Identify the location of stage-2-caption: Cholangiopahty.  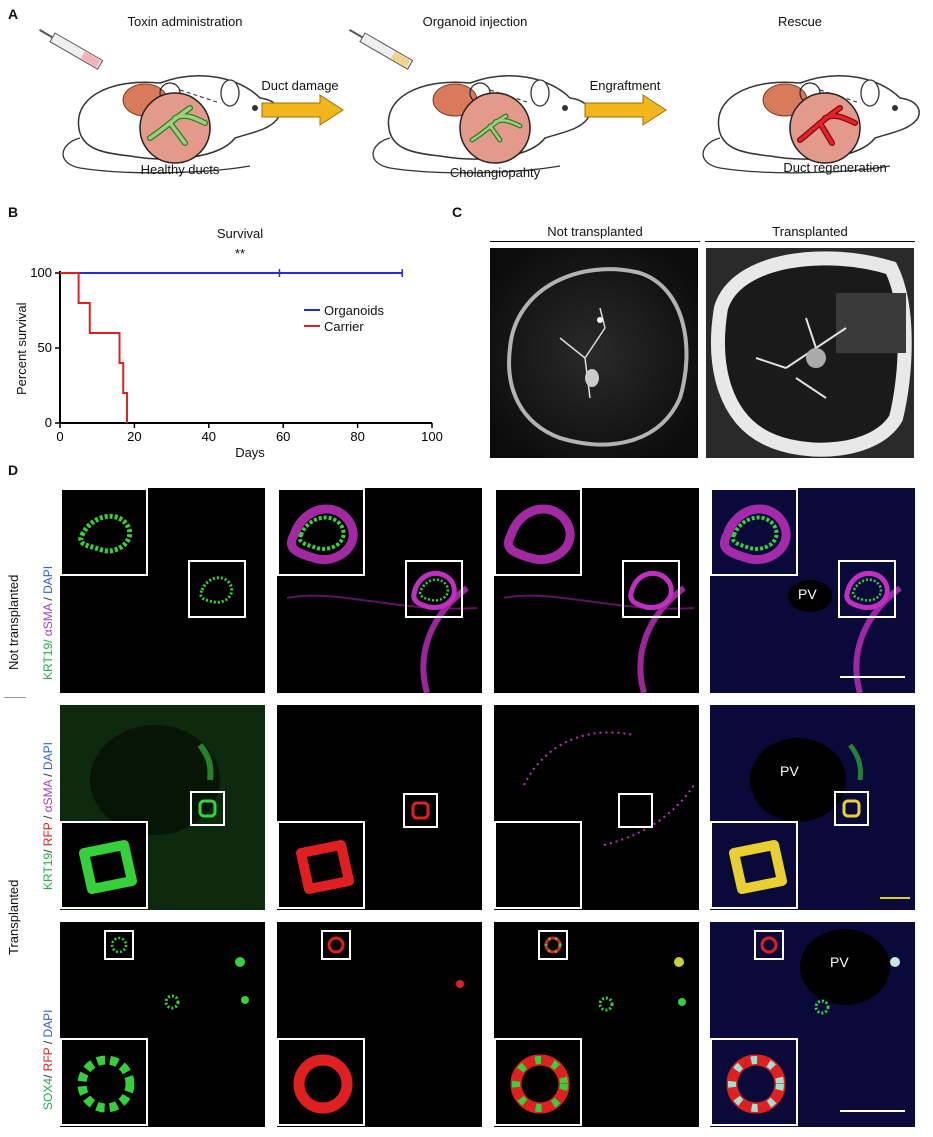
(495, 172).